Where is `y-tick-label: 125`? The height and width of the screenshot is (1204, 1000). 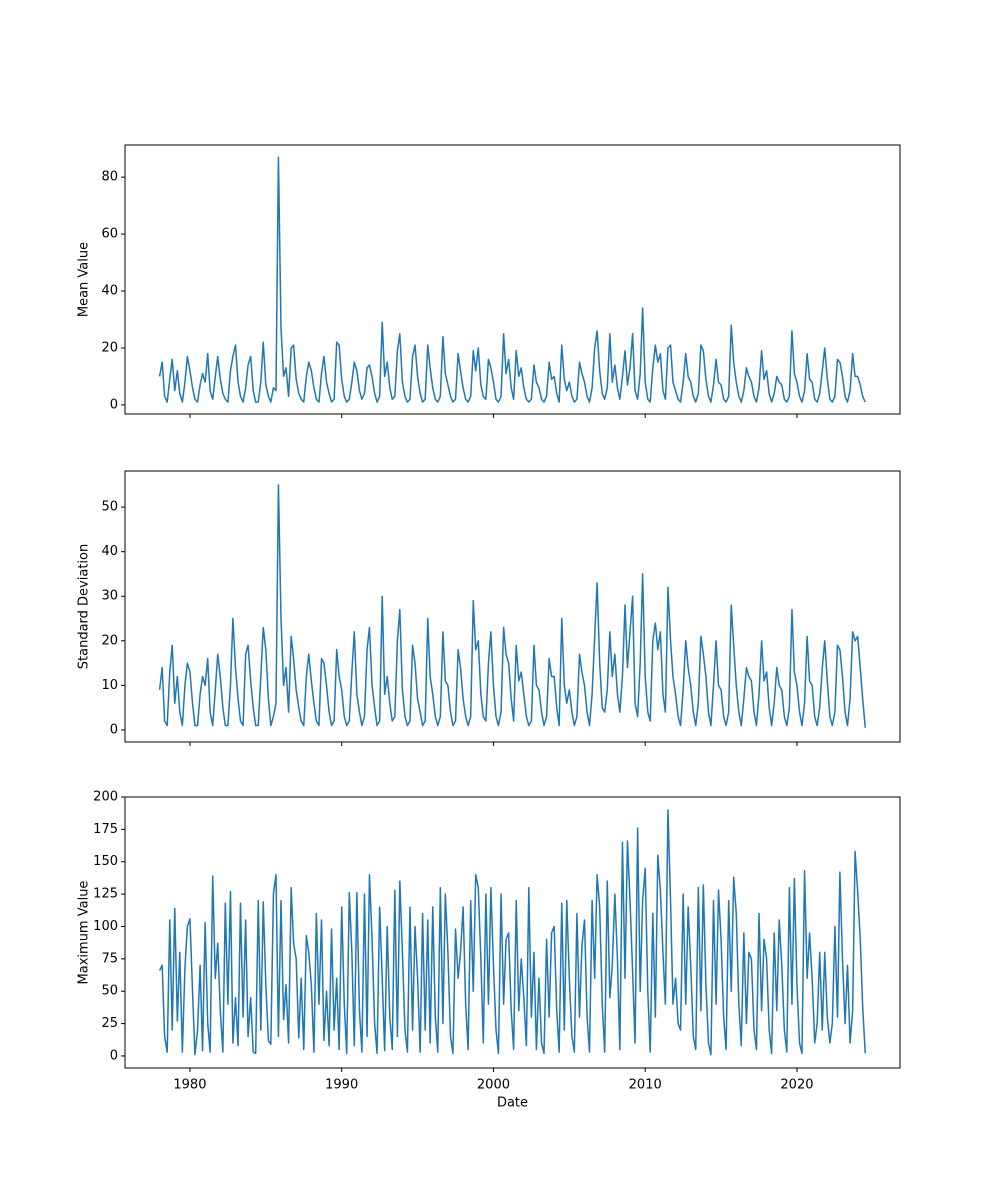
y-tick-label: 125 is located at coordinates (105, 894).